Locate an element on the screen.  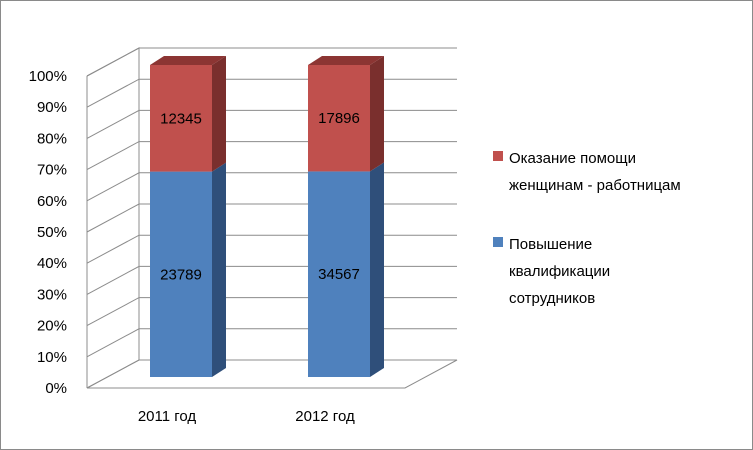
legend-label: квалификации is located at coordinates (559, 271).